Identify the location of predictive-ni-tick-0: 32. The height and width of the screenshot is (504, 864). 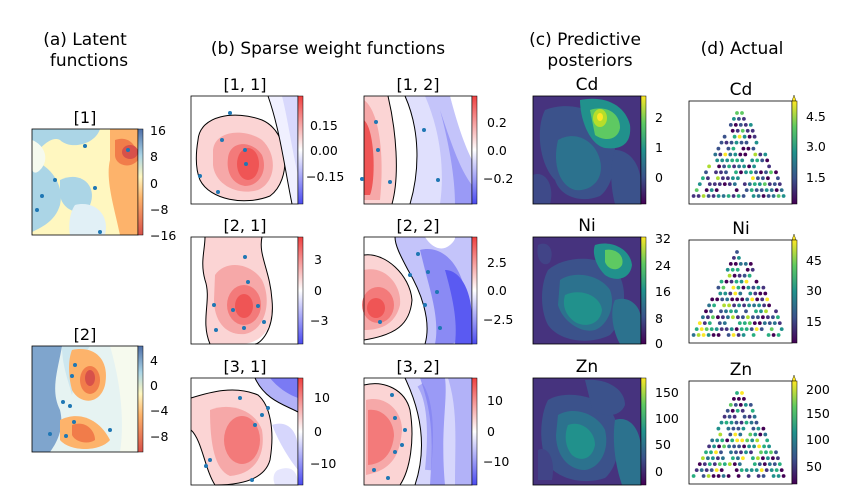
(663, 238).